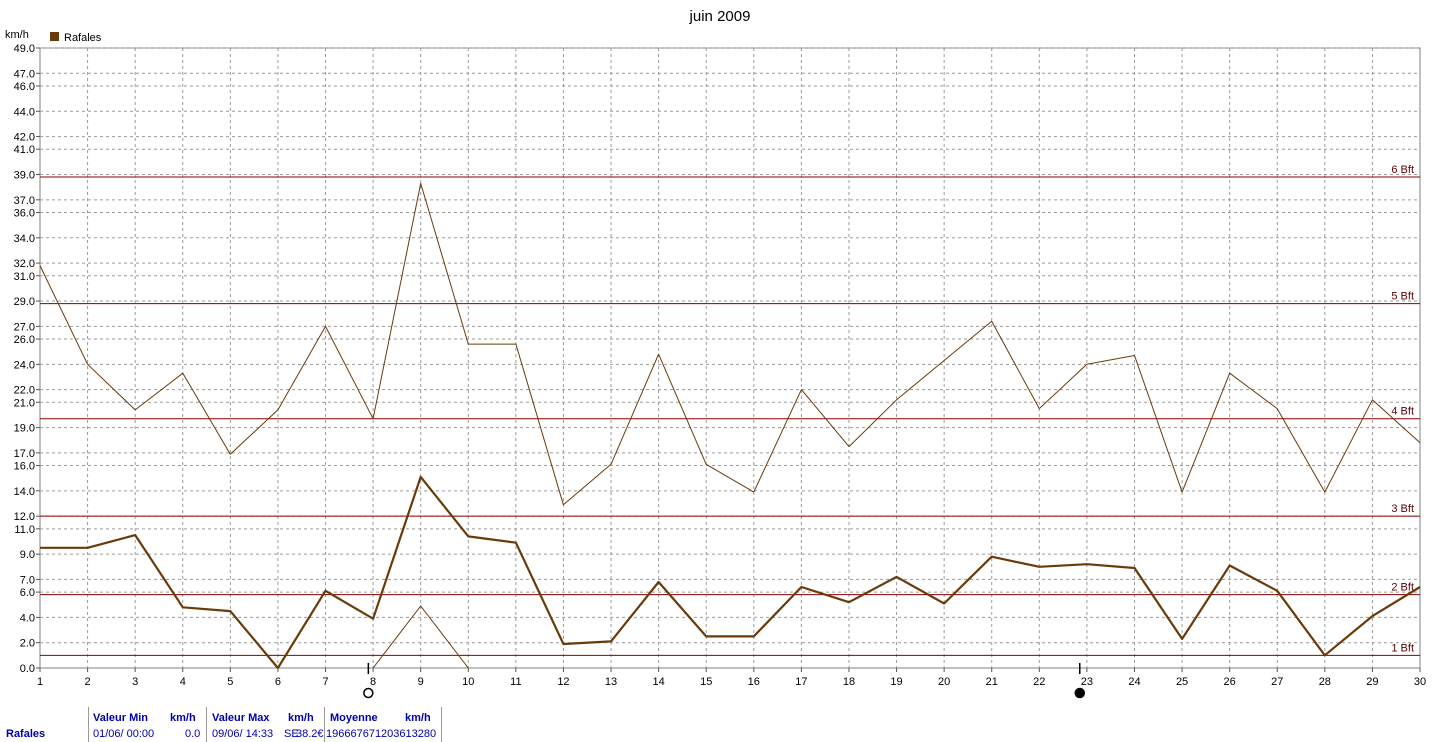 The image size is (1440, 742). Describe the element at coordinates (27, 593) in the screenshot. I see `y-tick-label: 6.0` at that location.